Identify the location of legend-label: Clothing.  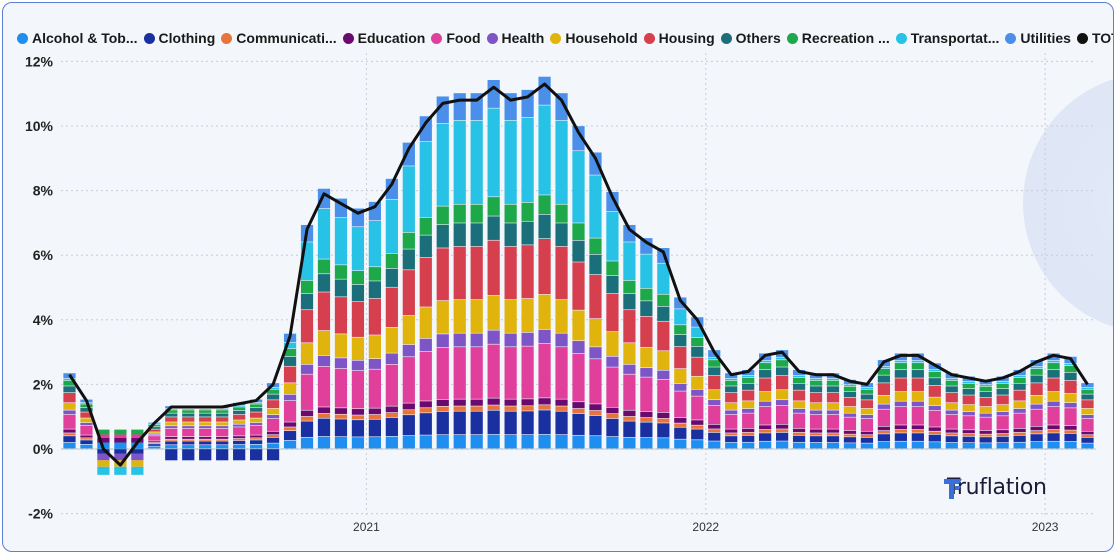
(187, 38).